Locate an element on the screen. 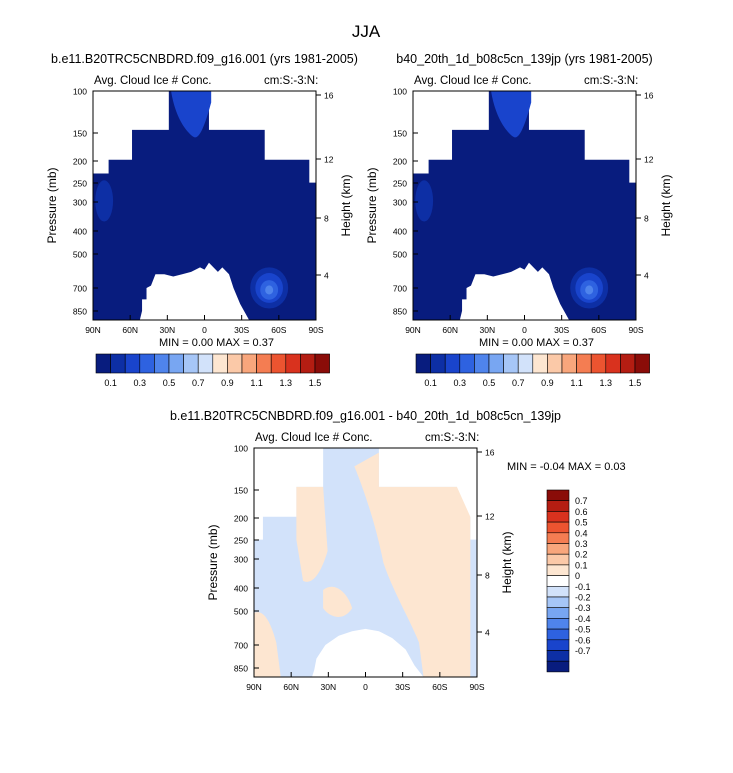  stats-text: MIN = 0.00 MAX = 0.37 is located at coordinates (536, 343).